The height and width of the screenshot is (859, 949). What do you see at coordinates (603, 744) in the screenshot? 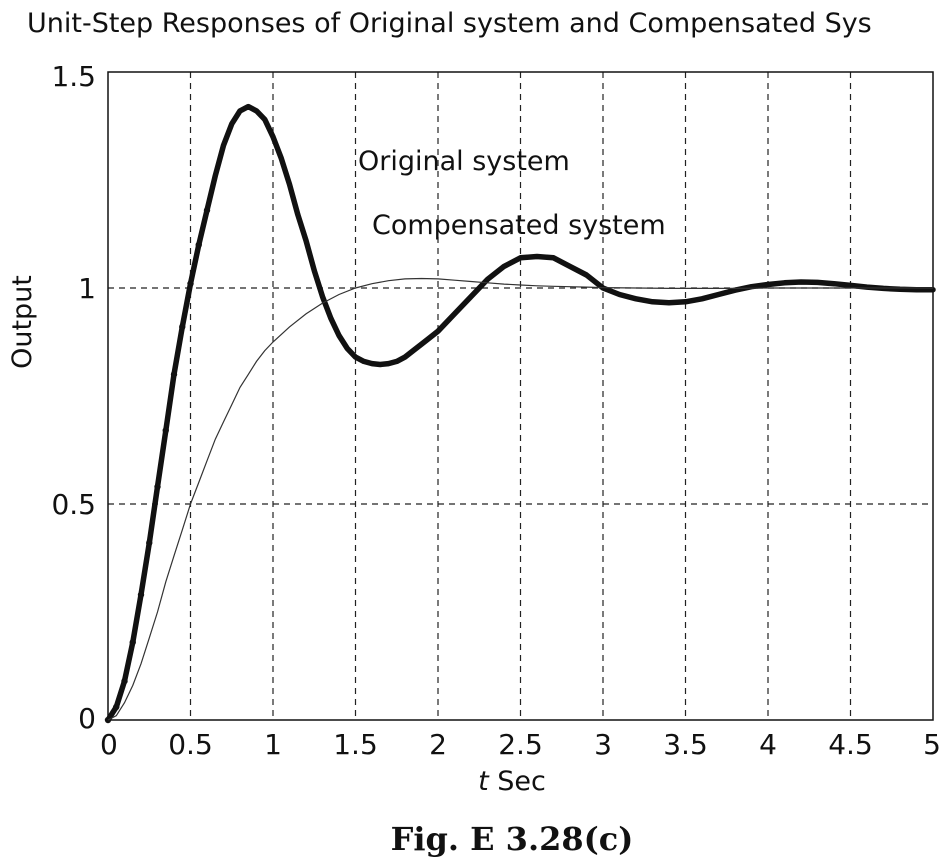
I see `x-tick-label: 3` at bounding box center [603, 744].